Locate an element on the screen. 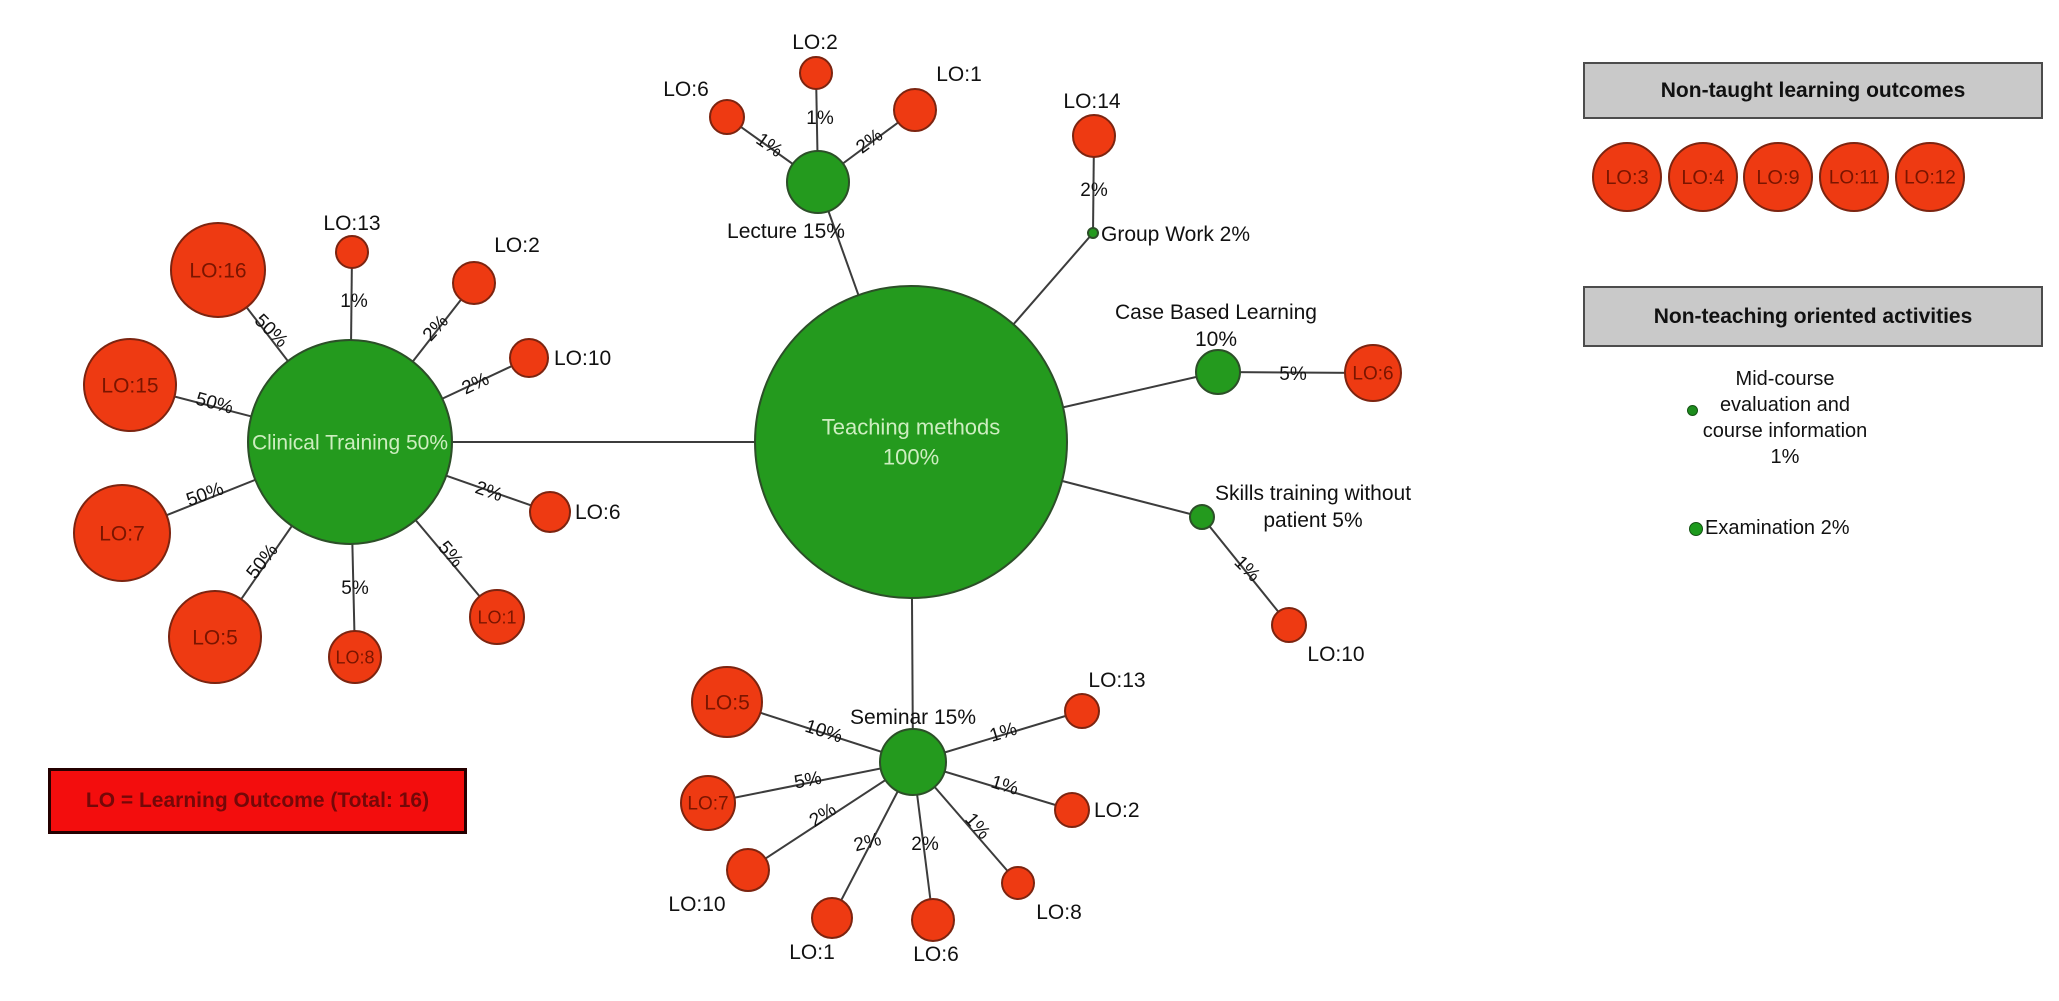 The height and width of the screenshot is (1001, 2059). node-label-l-lo2: LO:2 is located at coordinates (815, 42).